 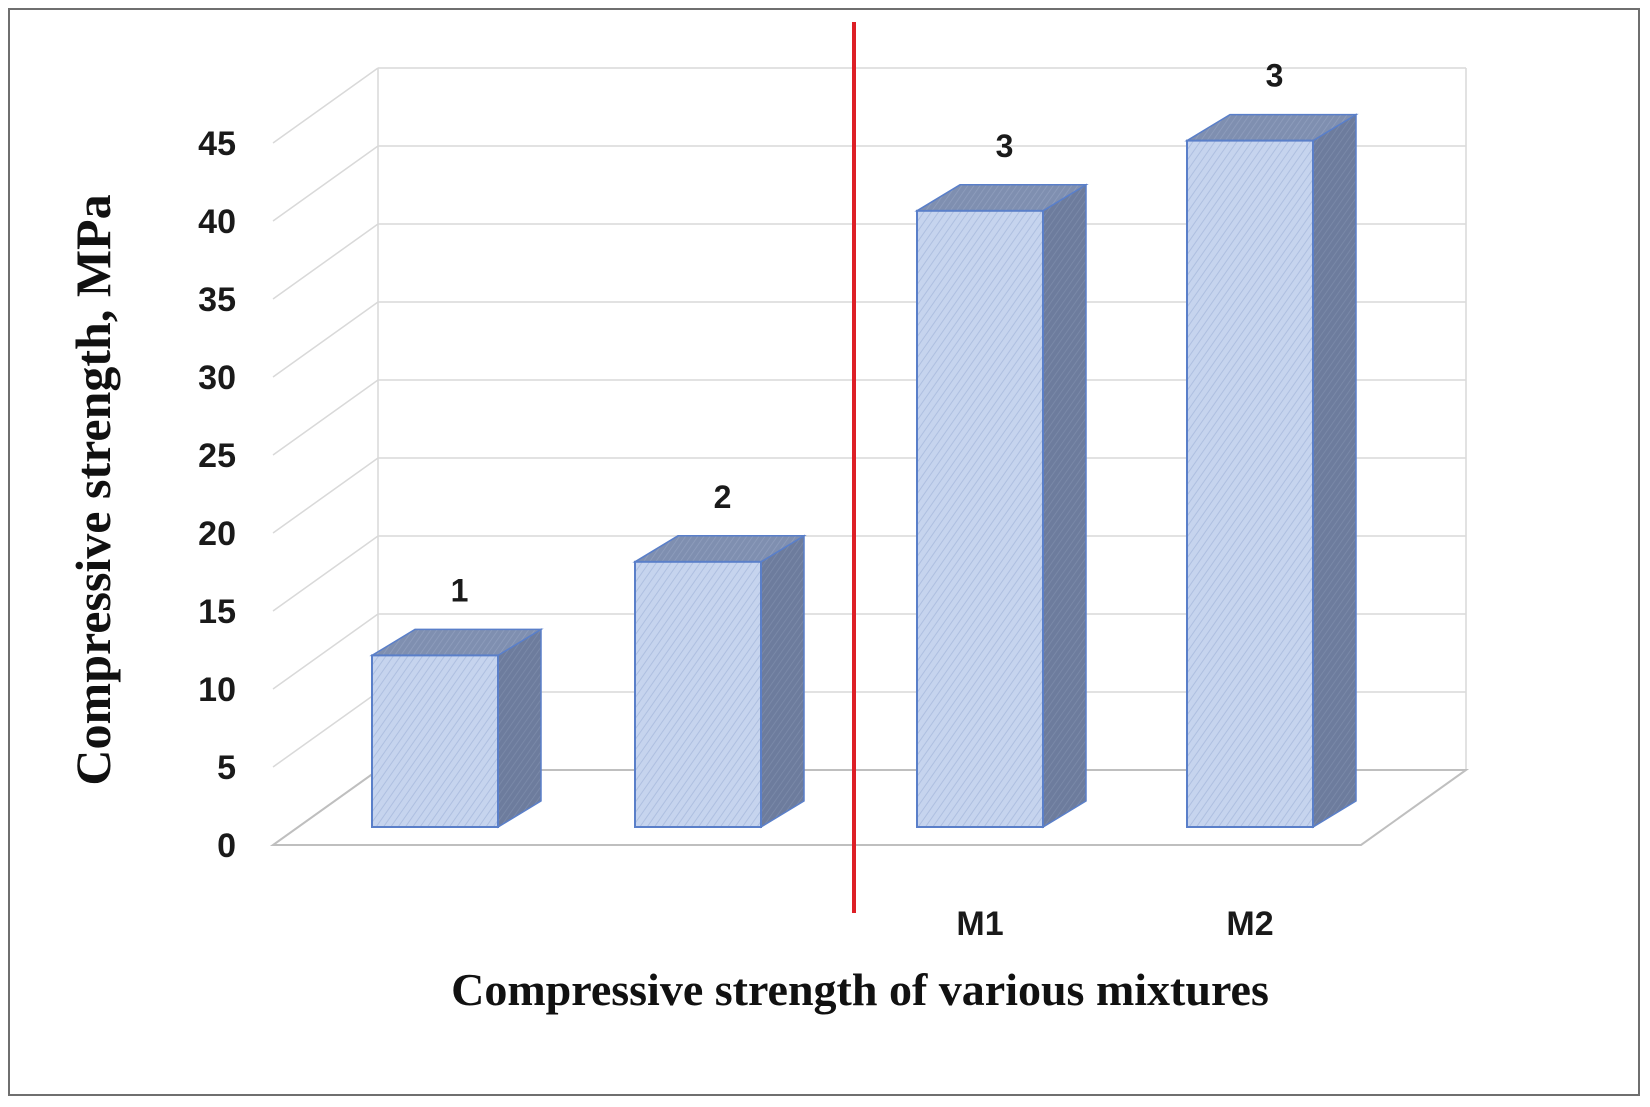 What do you see at coordinates (217, 222) in the screenshot?
I see `y-tick-label: 40` at bounding box center [217, 222].